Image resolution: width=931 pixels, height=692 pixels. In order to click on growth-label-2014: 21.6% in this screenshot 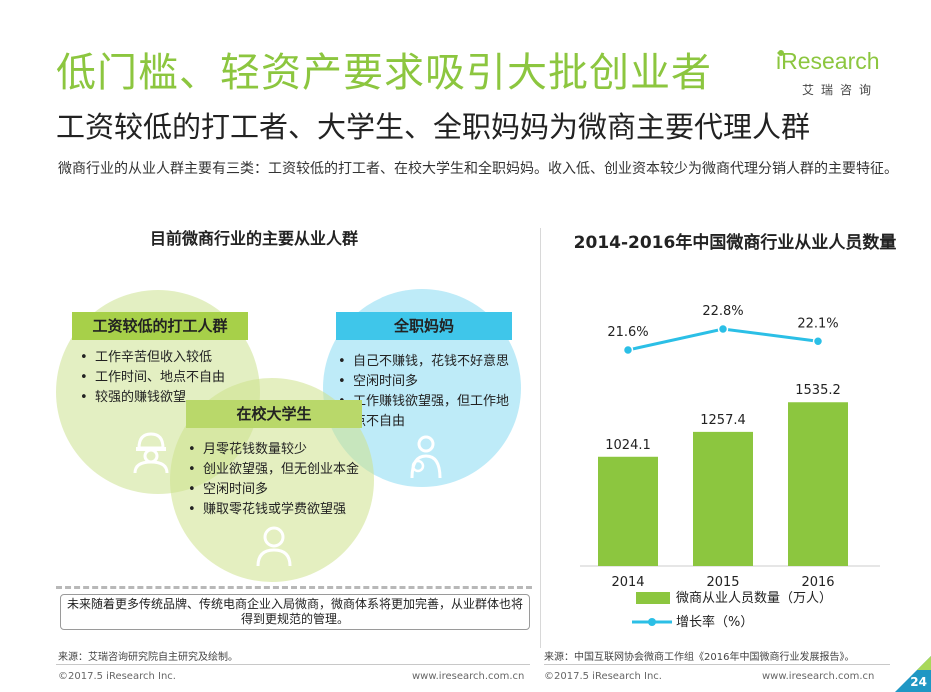, I will do `click(627, 332)`.